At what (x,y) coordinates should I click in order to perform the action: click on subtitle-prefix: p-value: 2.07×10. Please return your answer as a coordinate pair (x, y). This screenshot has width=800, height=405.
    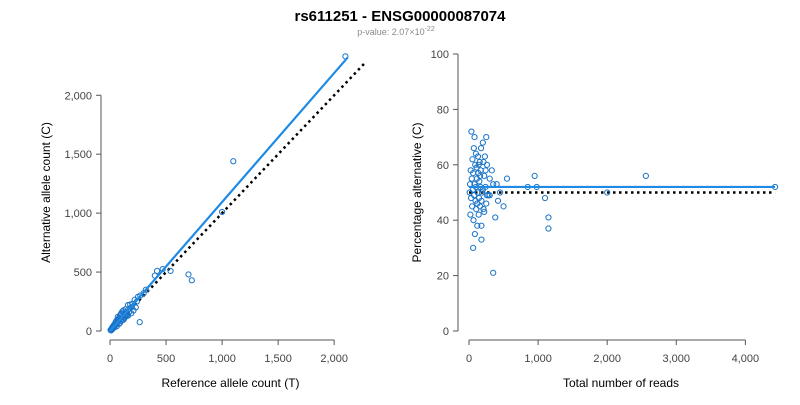
    Looking at the image, I should click on (390, 32).